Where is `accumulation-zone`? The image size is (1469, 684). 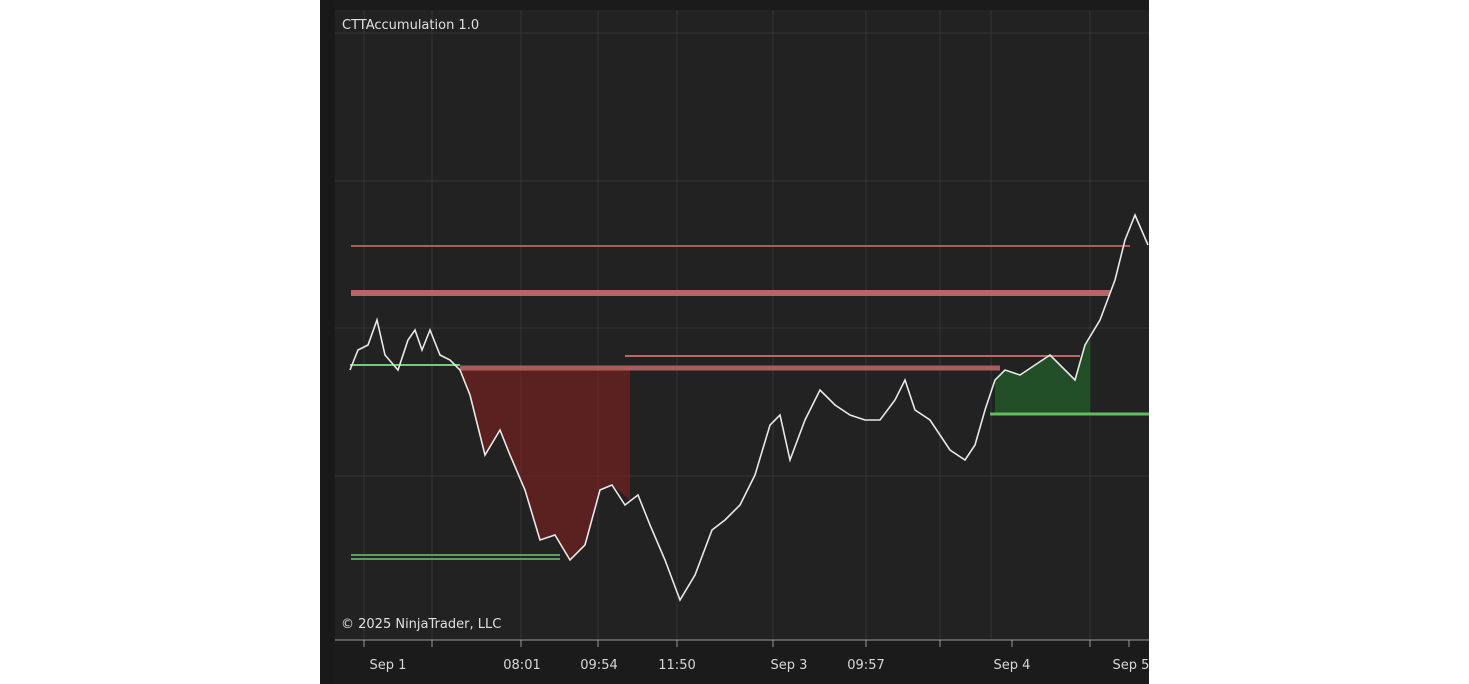 accumulation-zone is located at coordinates (1042, 377).